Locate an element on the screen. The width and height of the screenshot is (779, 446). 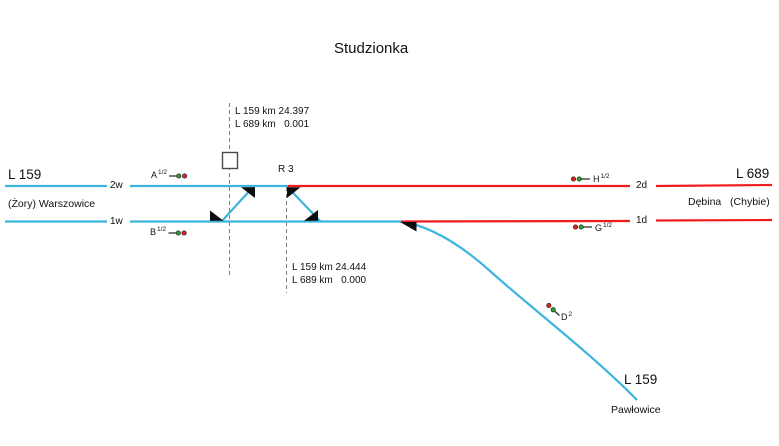
signal-b-label: B1/2 is located at coordinates (157, 231).